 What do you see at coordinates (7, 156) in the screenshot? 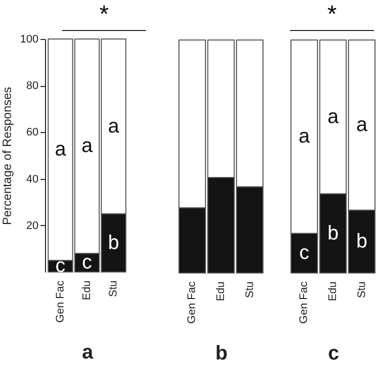
I see `y-axis-title: Percentage of Responses` at bounding box center [7, 156].